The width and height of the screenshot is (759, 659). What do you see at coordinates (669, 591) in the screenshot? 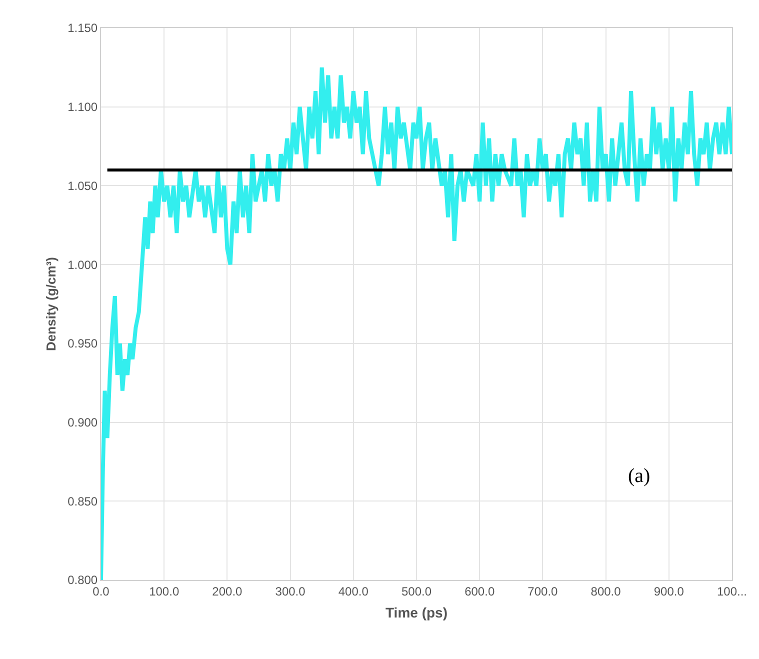
I see `x-tick-label: 900.0` at bounding box center [669, 591].